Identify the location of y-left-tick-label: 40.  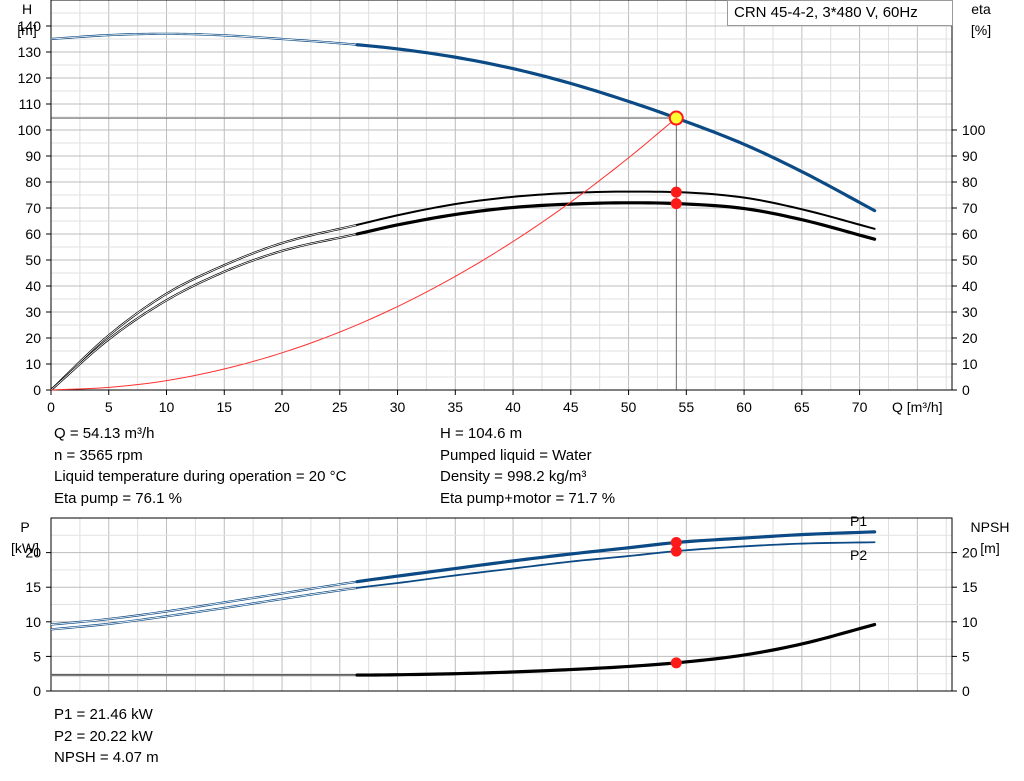
(33, 286).